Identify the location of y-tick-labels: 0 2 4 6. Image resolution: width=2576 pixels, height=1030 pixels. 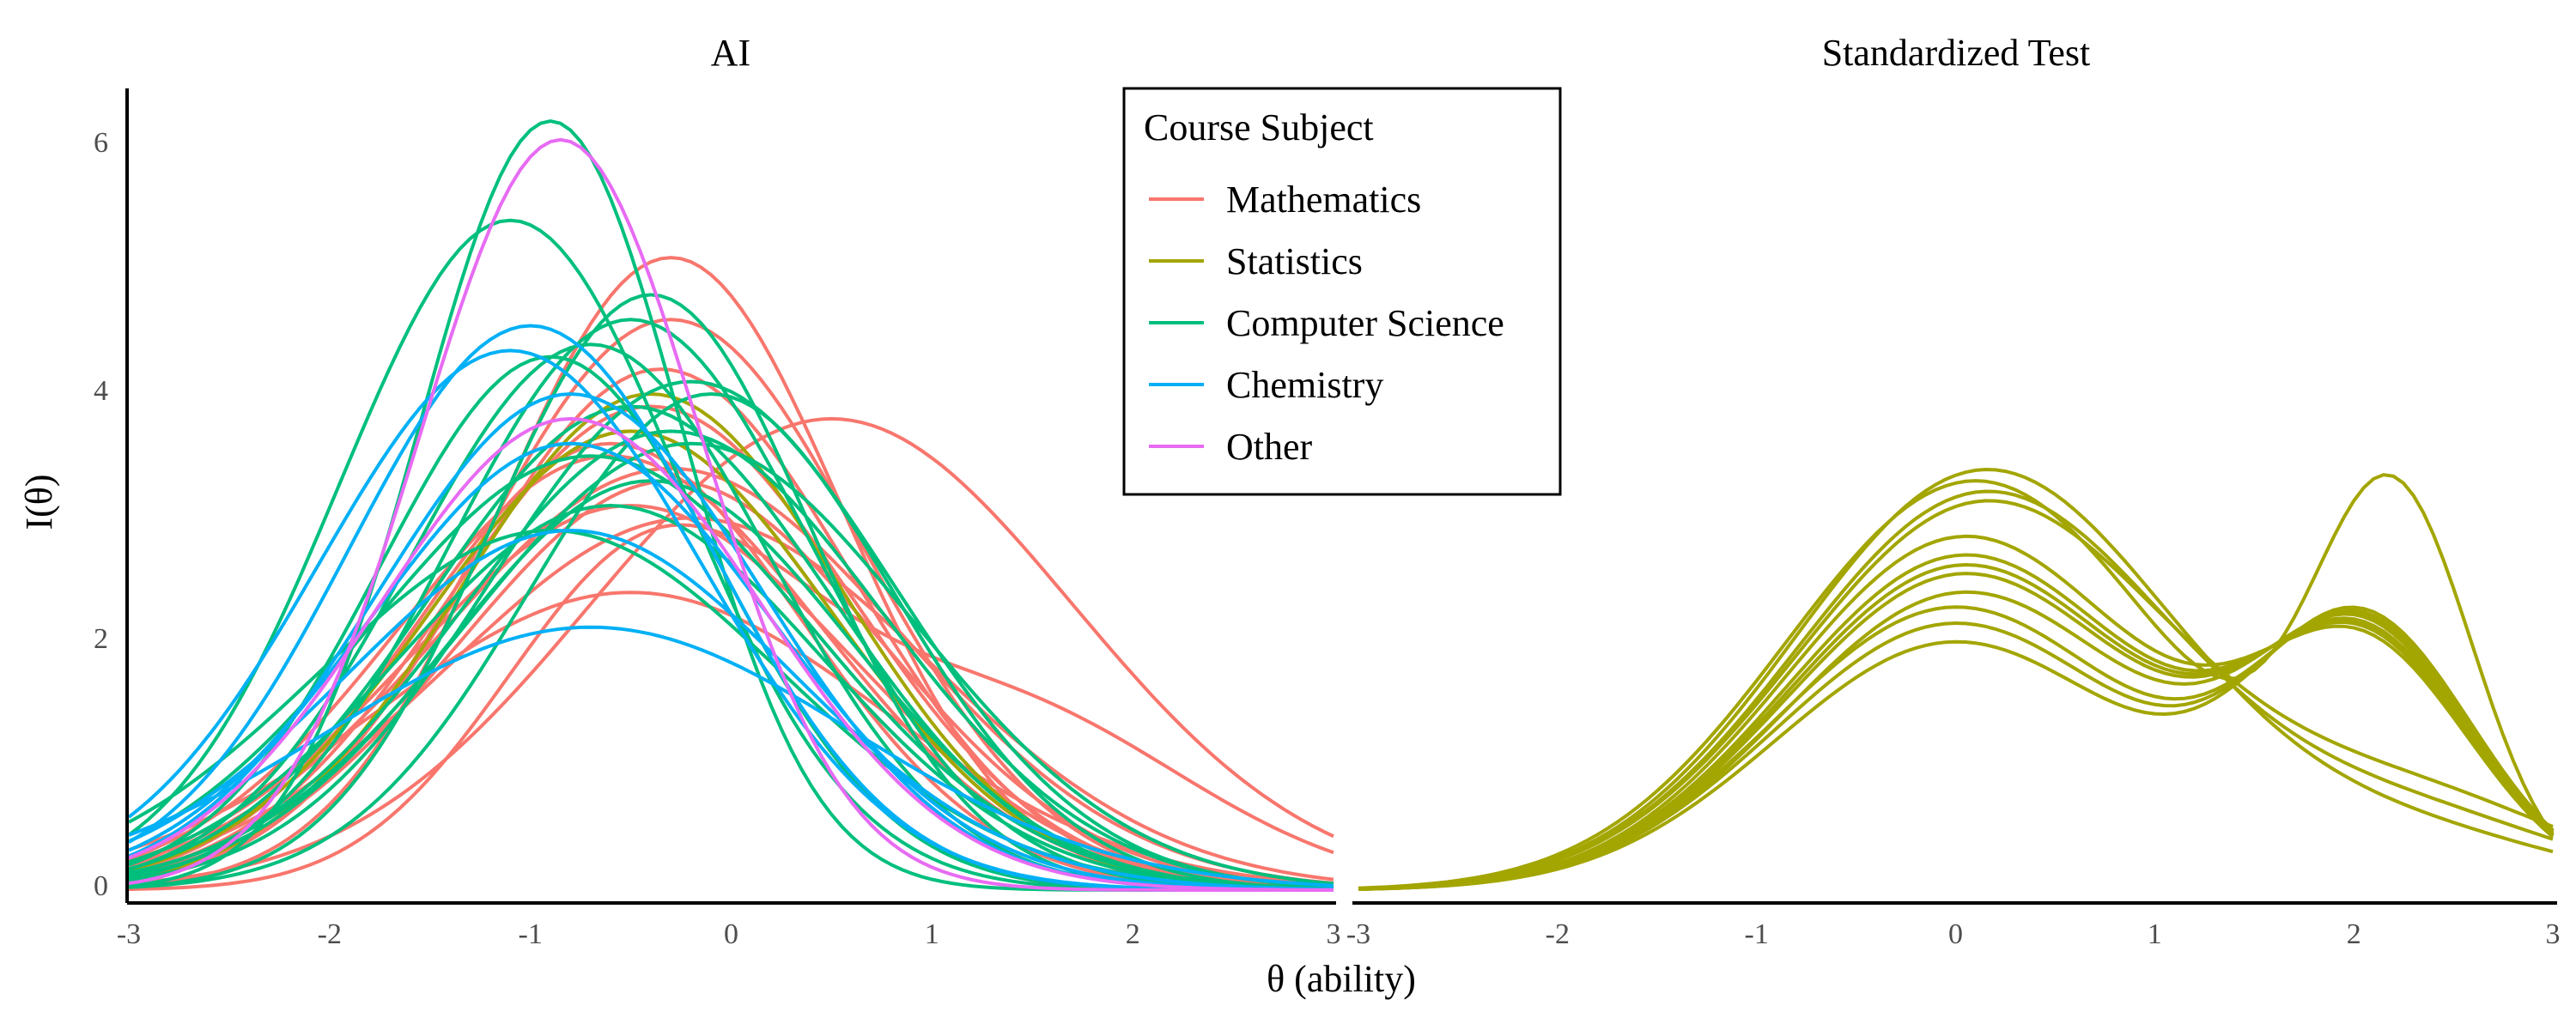
(101, 514).